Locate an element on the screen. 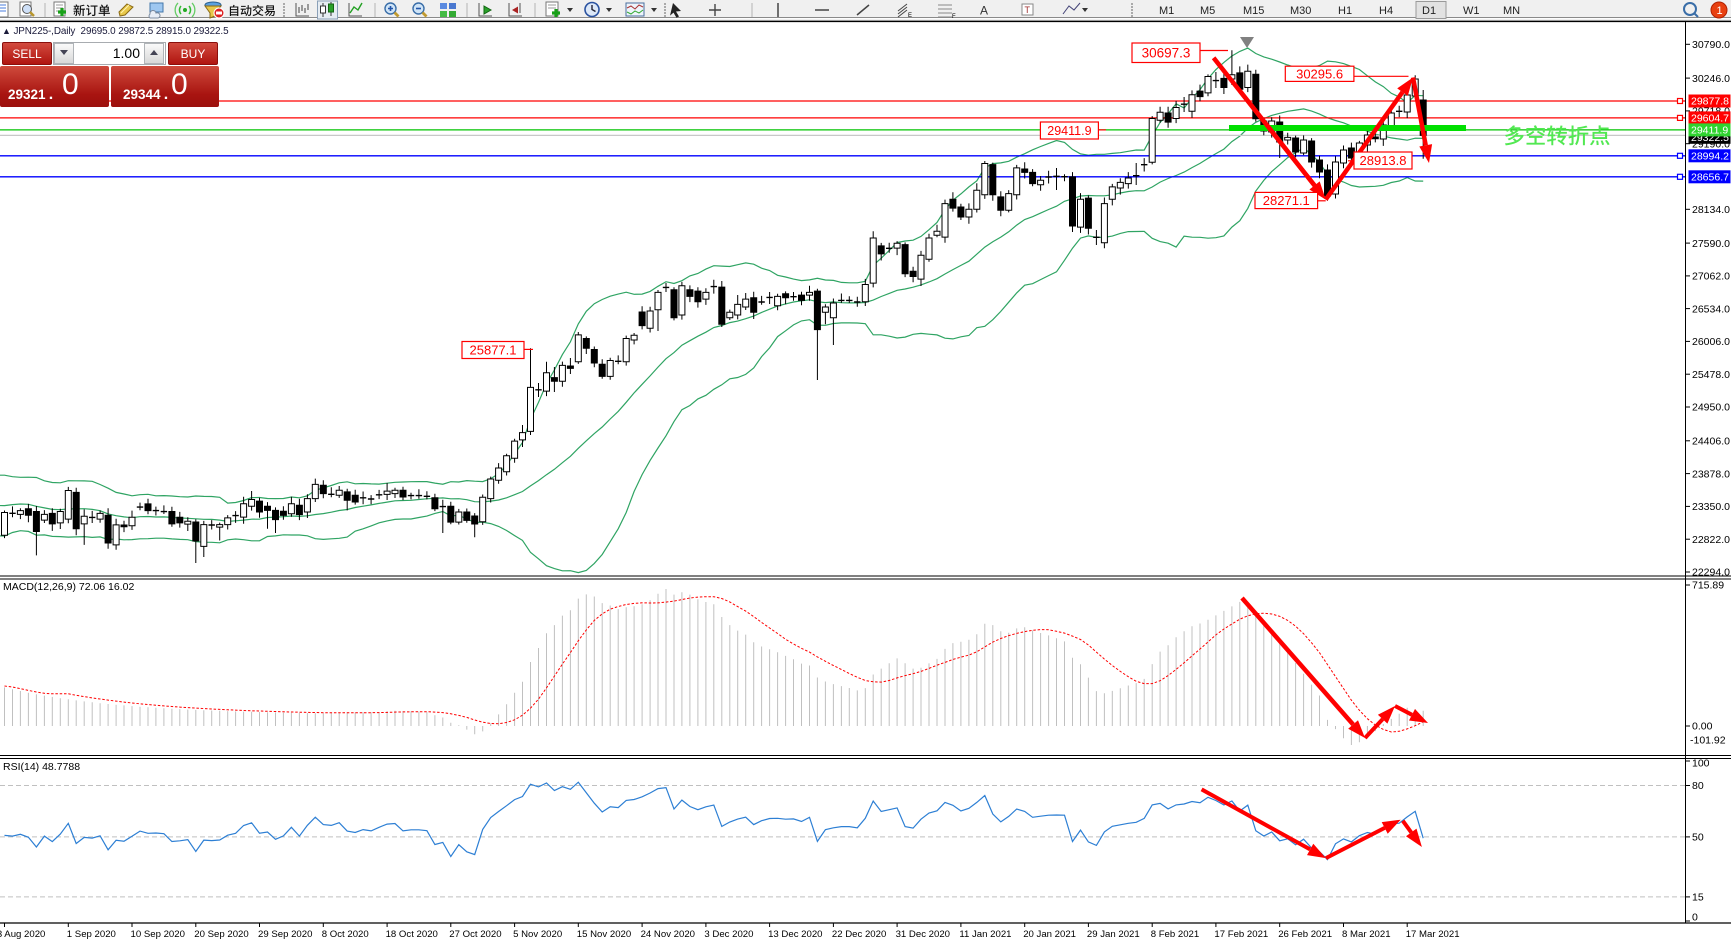  svg-text: 8 Feb 2021 is located at coordinates (1175, 934).